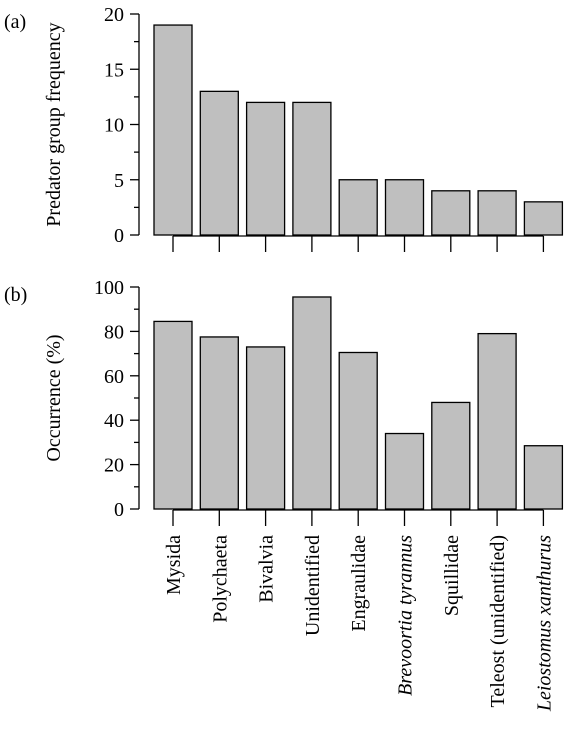 The height and width of the screenshot is (730, 564). Describe the element at coordinates (114, 332) in the screenshot. I see `y-tick-label: 80` at that location.